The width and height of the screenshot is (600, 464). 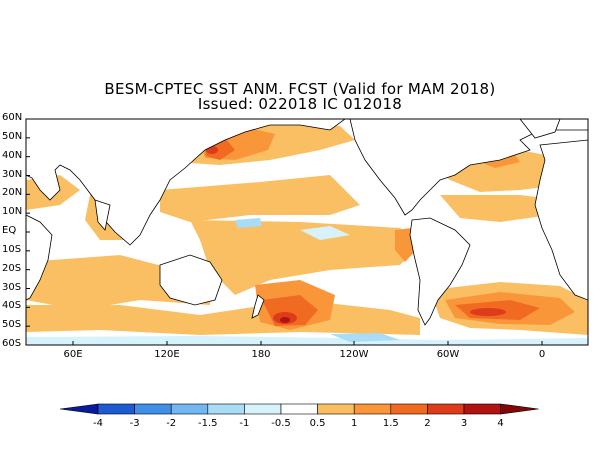 What do you see at coordinates (354, 423) in the screenshot?
I see `colorbar-label: 1` at bounding box center [354, 423].